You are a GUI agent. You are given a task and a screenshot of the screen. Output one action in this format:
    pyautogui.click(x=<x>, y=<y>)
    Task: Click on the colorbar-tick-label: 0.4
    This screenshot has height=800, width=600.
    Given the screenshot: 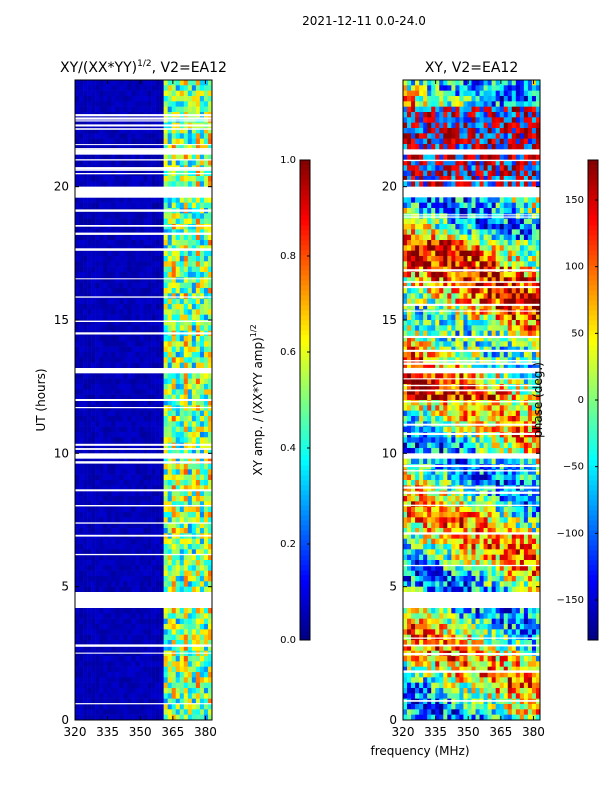 What is the action you would take?
    pyautogui.click(x=288, y=448)
    